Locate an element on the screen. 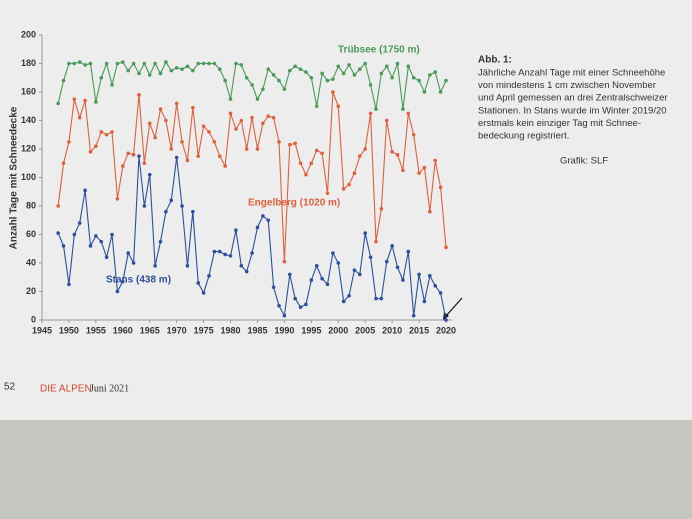  x-tick-label: 1960 is located at coordinates (123, 330).